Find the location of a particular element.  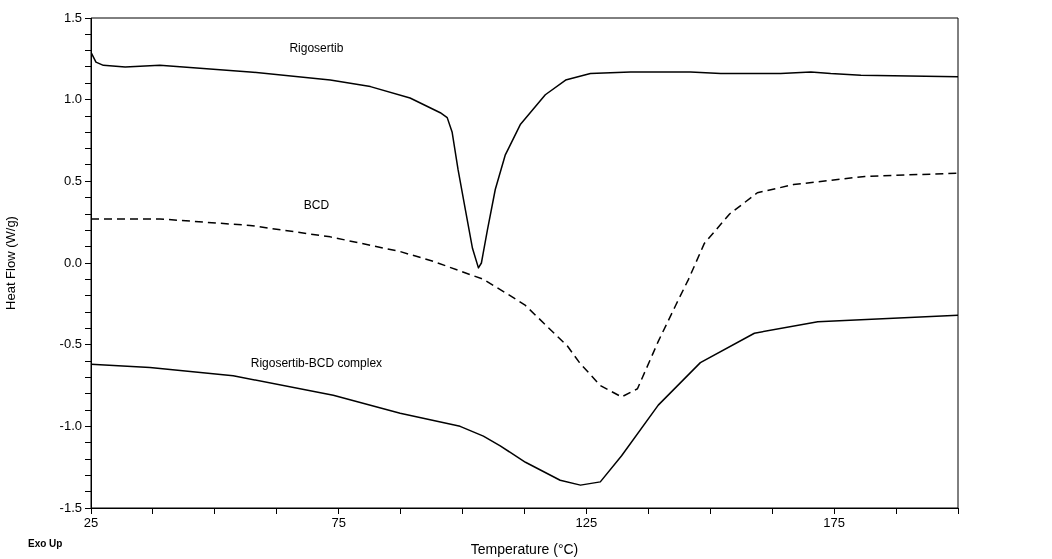

y-tick-label: 1.5 is located at coordinates (72, 17).